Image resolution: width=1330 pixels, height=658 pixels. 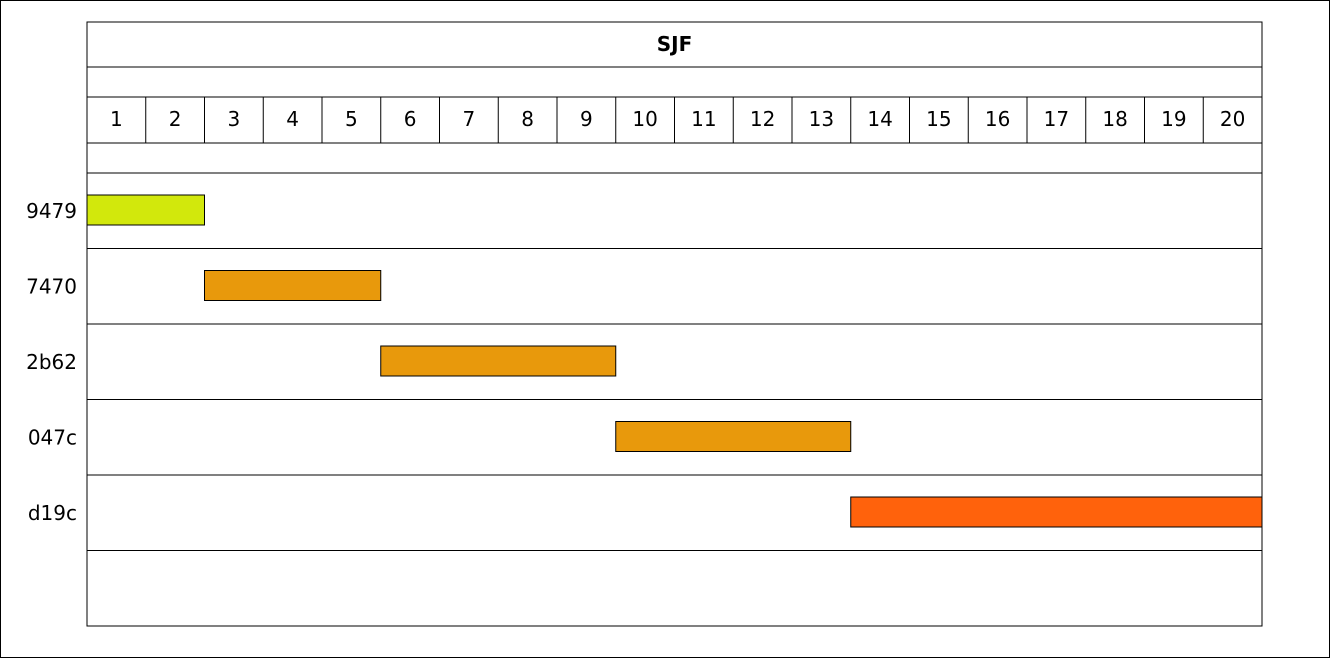 I want to click on tick-label: 6, so click(x=410, y=119).